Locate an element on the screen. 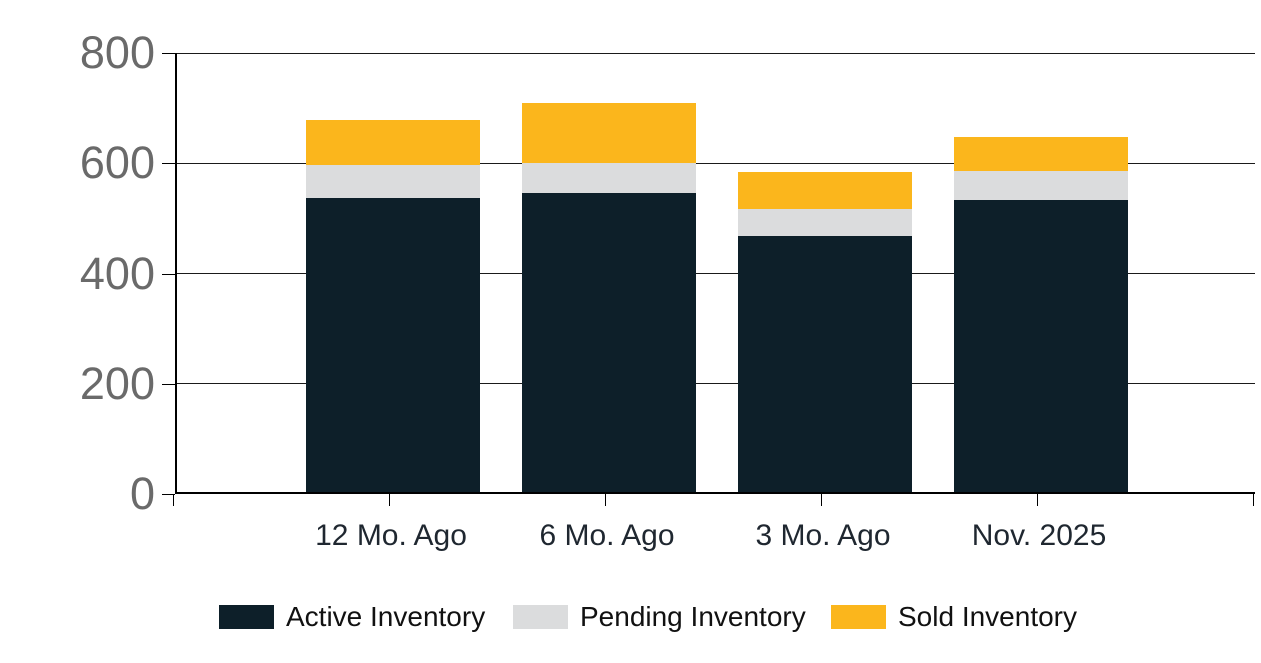 Image resolution: width=1261 pixels, height=663 pixels. x-tick-label: Nov. 2025 is located at coordinates (1039, 535).